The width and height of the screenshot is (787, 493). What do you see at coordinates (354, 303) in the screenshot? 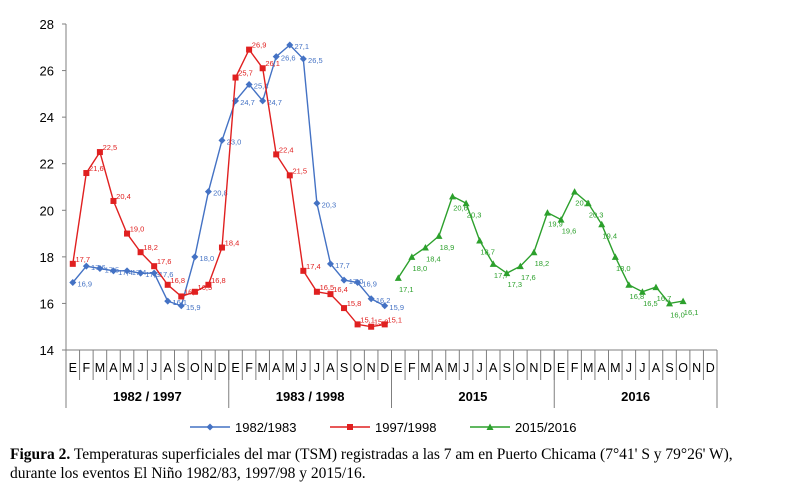
I see `data-label: 15,8` at bounding box center [354, 303].